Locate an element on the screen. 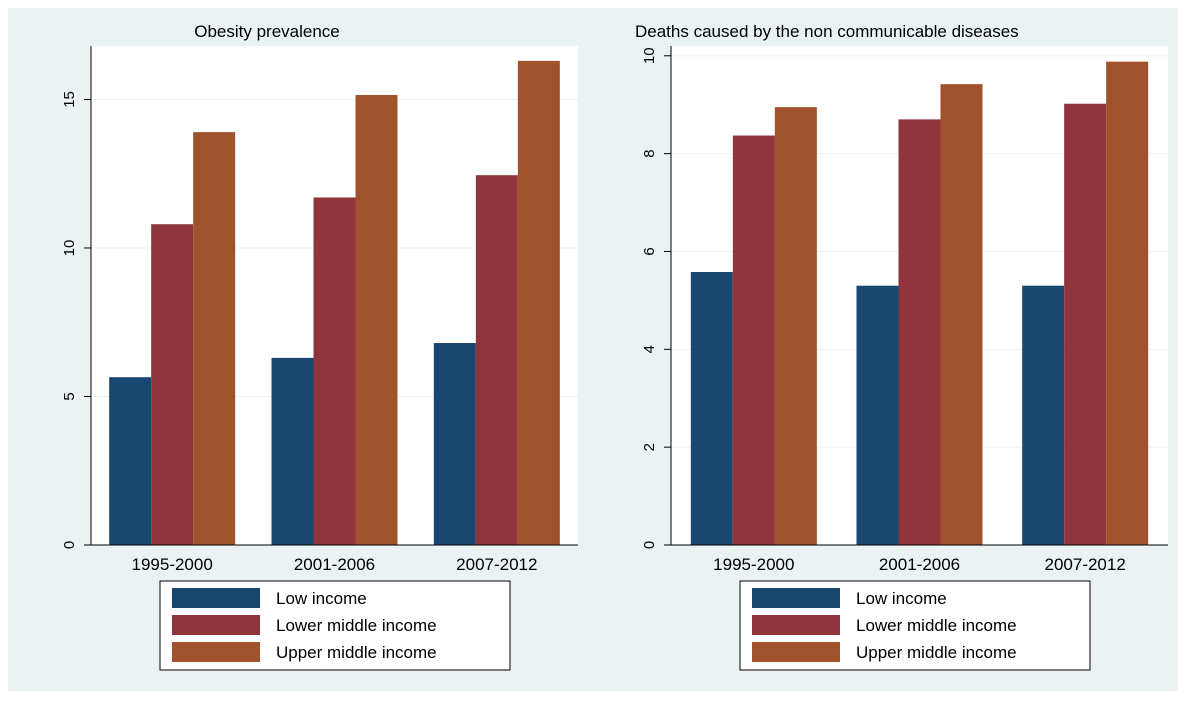 This screenshot has height=702, width=1187. y-tick-label: 6 is located at coordinates (649, 251).